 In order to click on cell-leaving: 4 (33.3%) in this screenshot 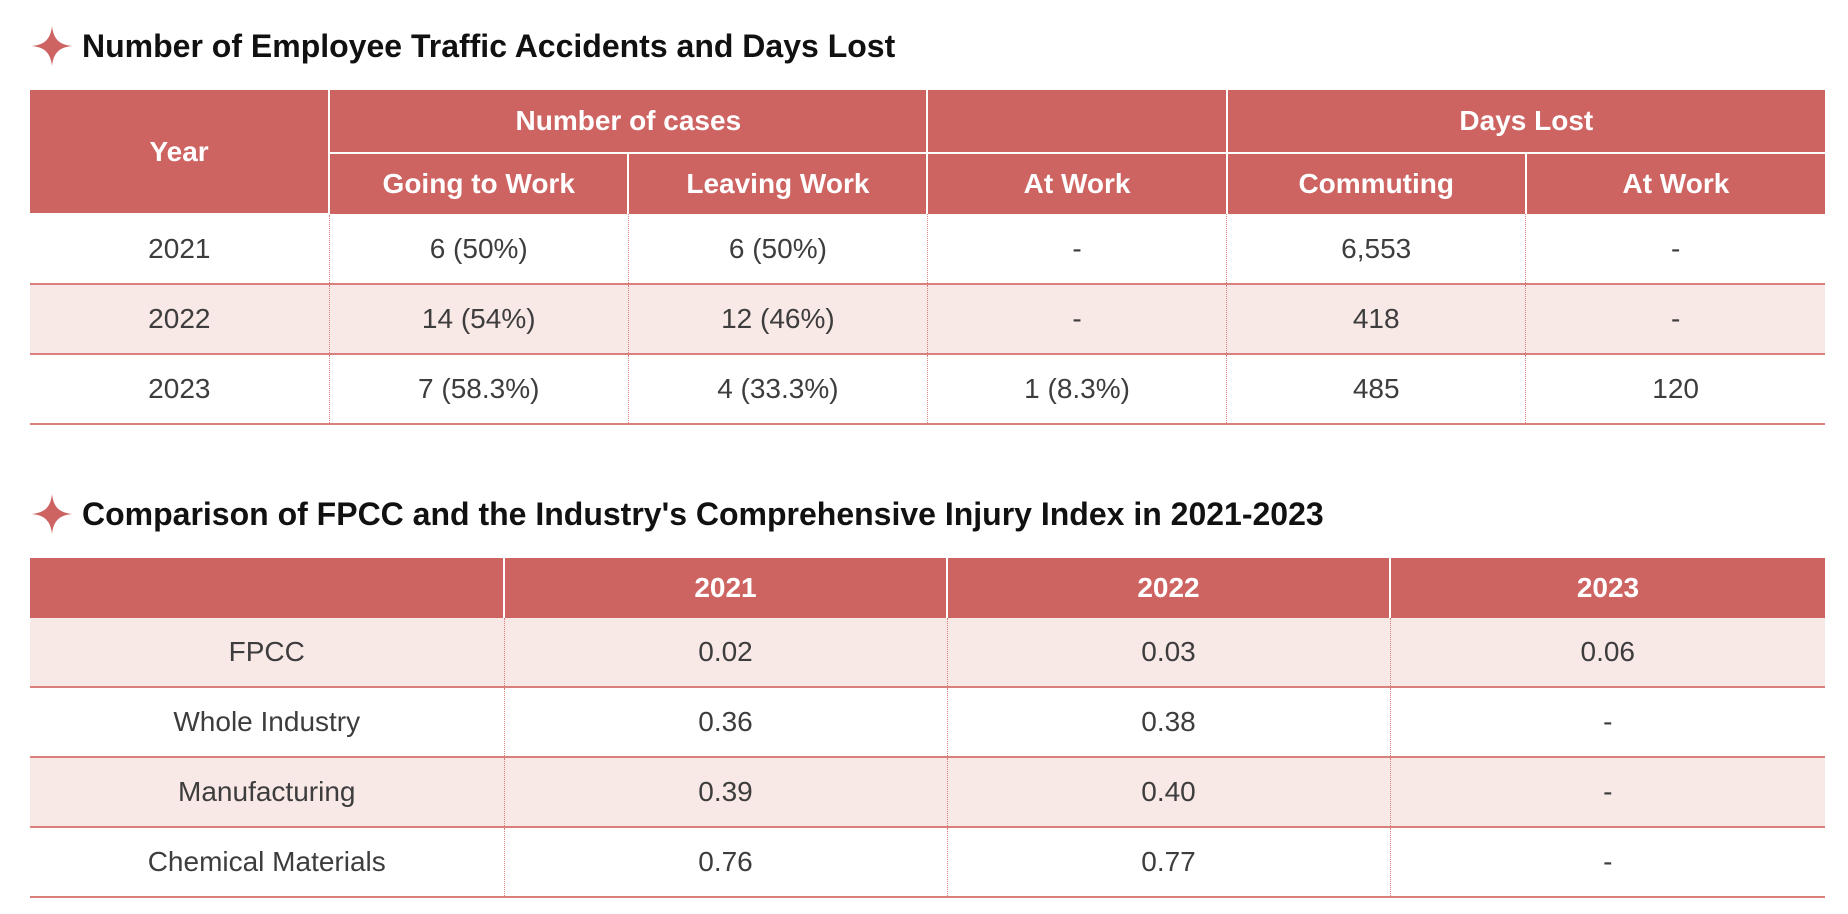, I will do `click(777, 389)`.